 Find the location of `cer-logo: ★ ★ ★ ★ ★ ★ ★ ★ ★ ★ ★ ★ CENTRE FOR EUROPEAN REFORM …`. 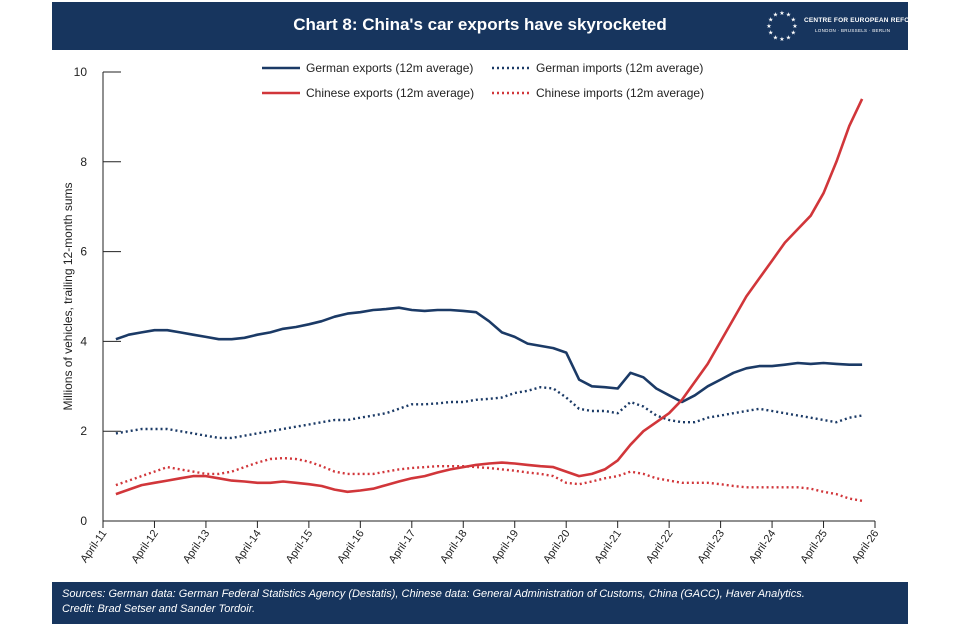

cer-logo: ★ ★ ★ ★ ★ ★ ★ ★ ★ ★ ★ ★ CENTRE FOR EUROPEAN REFORM … is located at coordinates (842, 26).